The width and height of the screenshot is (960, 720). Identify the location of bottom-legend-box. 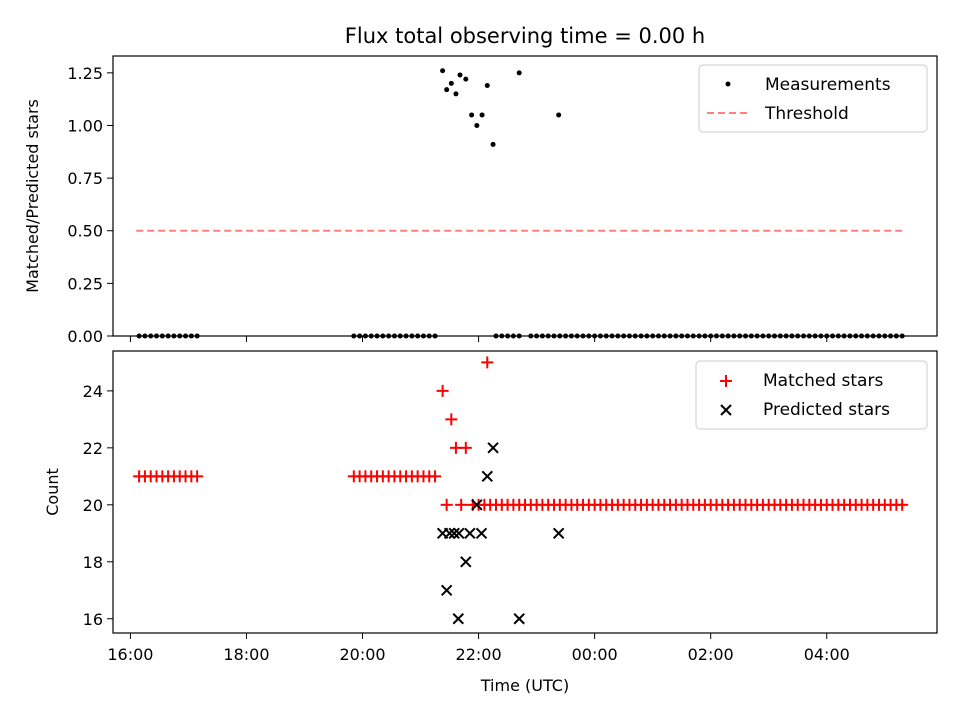
(811, 395).